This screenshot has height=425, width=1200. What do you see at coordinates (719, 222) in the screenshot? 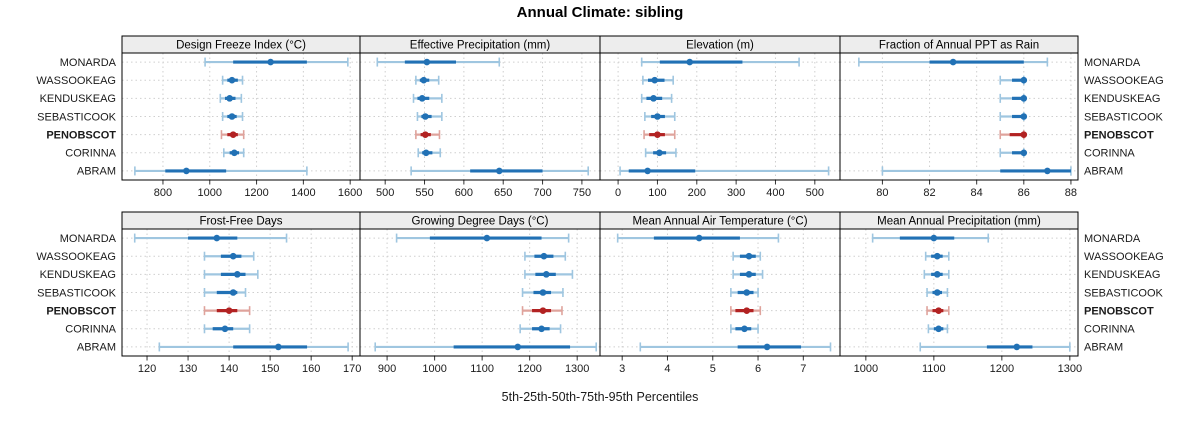
I see `panel-title: Mean Annual Air Temperature (°C)` at bounding box center [719, 222].